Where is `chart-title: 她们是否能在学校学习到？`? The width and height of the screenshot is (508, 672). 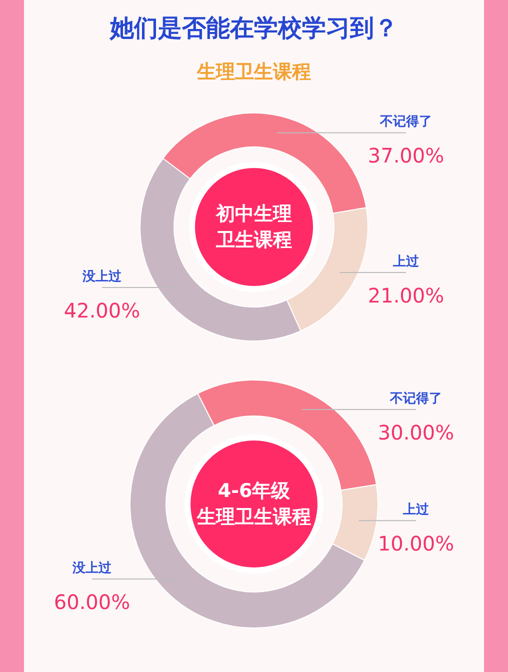 chart-title: 她们是否能在学校学习到？ is located at coordinates (253, 28).